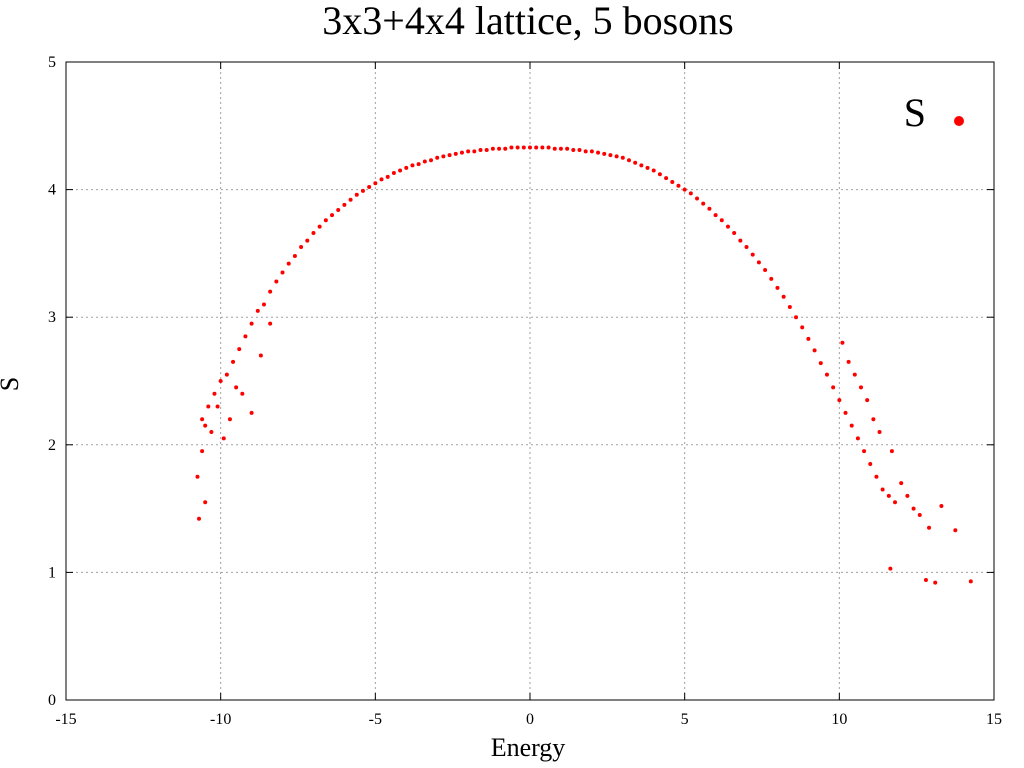 The image size is (1024, 768). I want to click on y-axis-label: S, so click(12, 384).